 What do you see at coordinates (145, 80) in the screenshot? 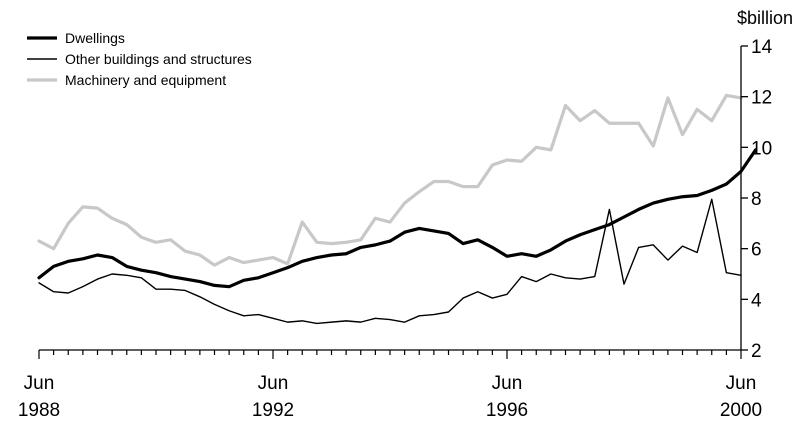
I see `legend-label-machinery-and-equipment: Machinery and equipment` at bounding box center [145, 80].